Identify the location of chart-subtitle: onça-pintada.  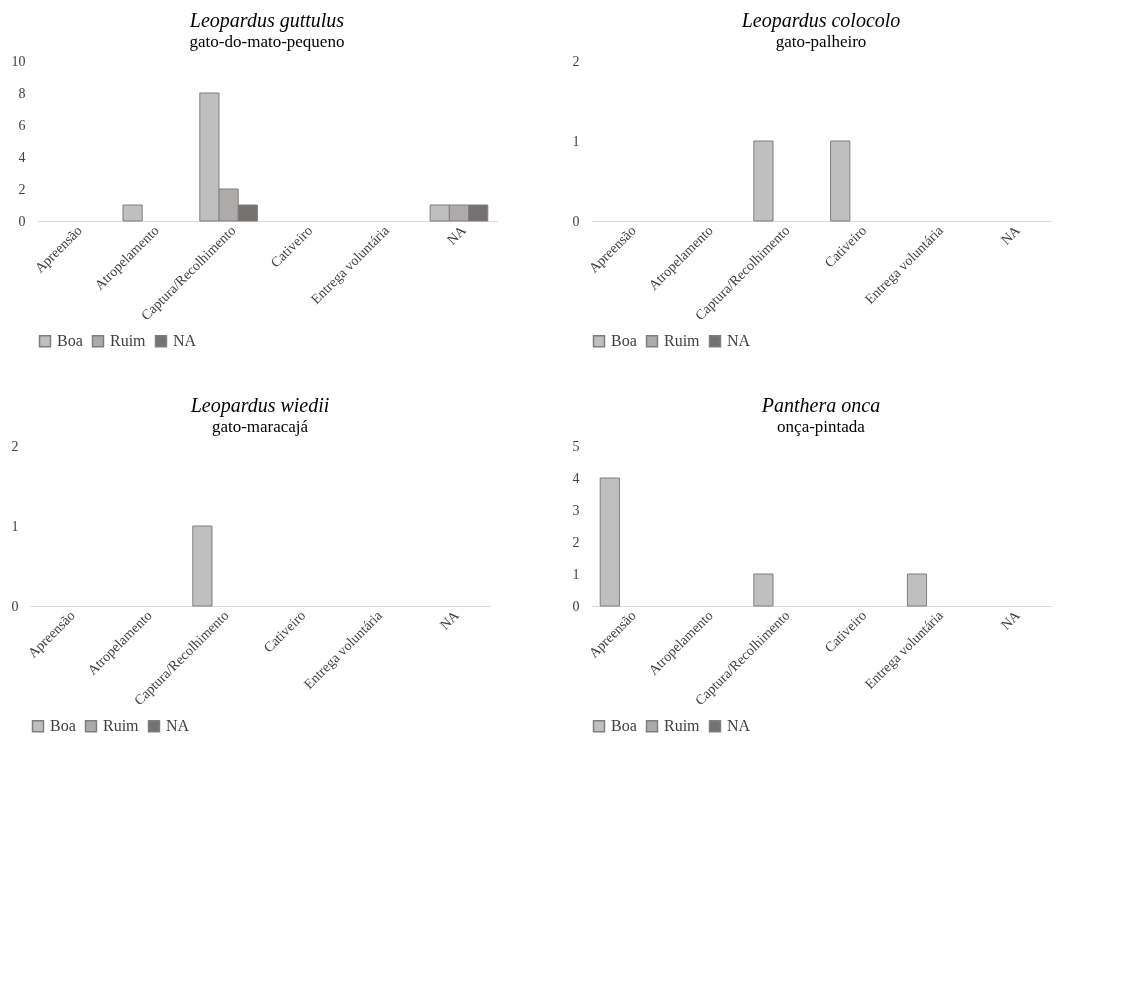
(821, 426).